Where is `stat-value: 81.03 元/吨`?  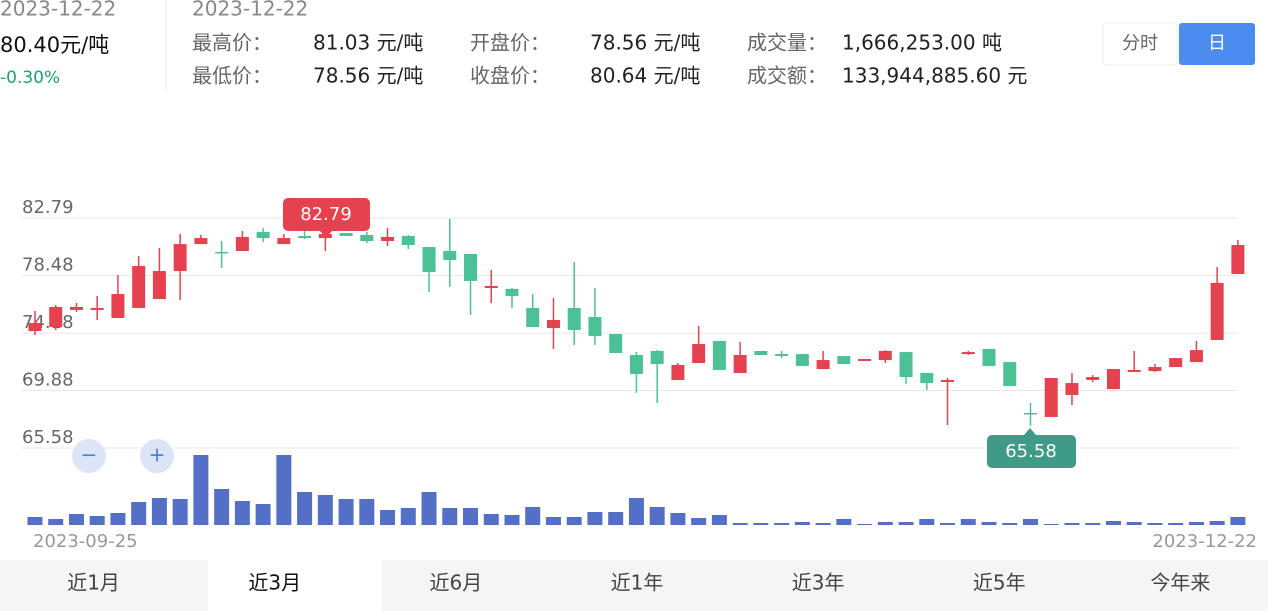 stat-value: 81.03 元/吨 is located at coordinates (368, 43).